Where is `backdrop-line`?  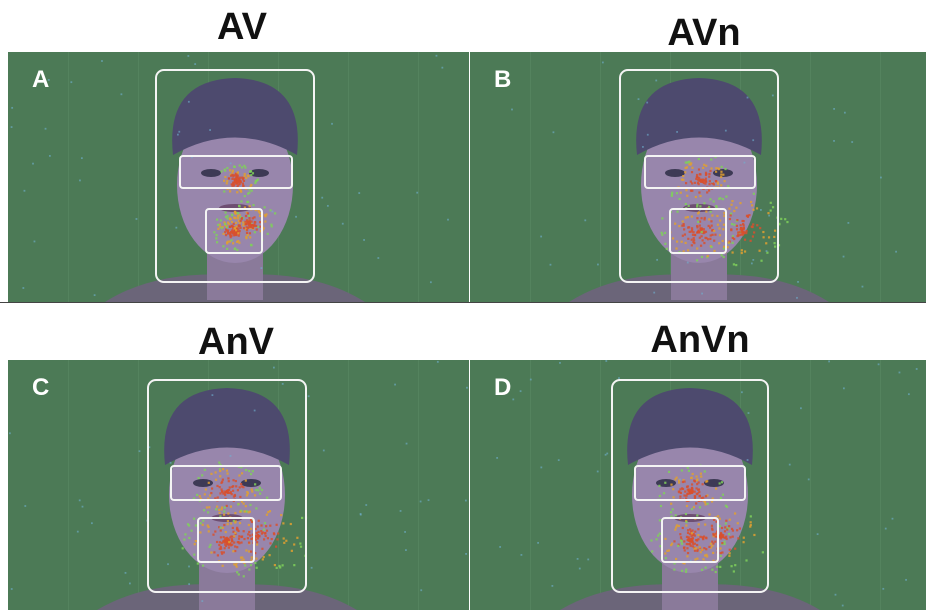 backdrop-line is located at coordinates (418, 177).